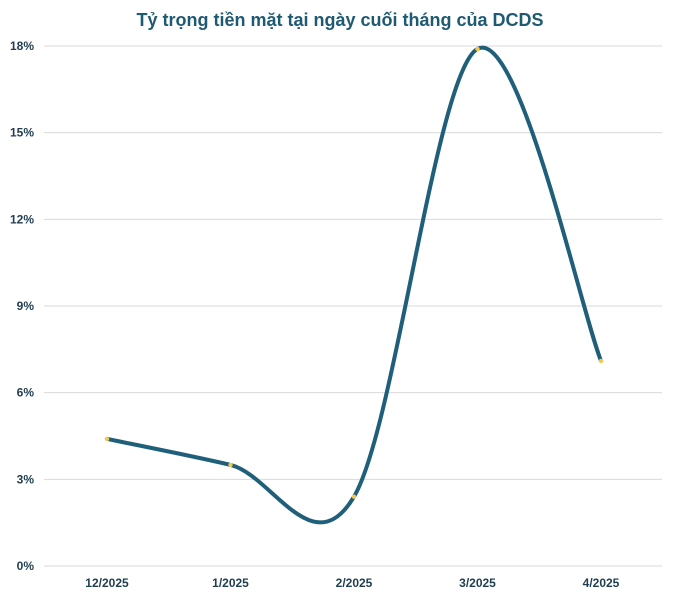 This screenshot has height=600, width=680. Describe the element at coordinates (26, 566) in the screenshot. I see `y-tick-label: 0%` at that location.